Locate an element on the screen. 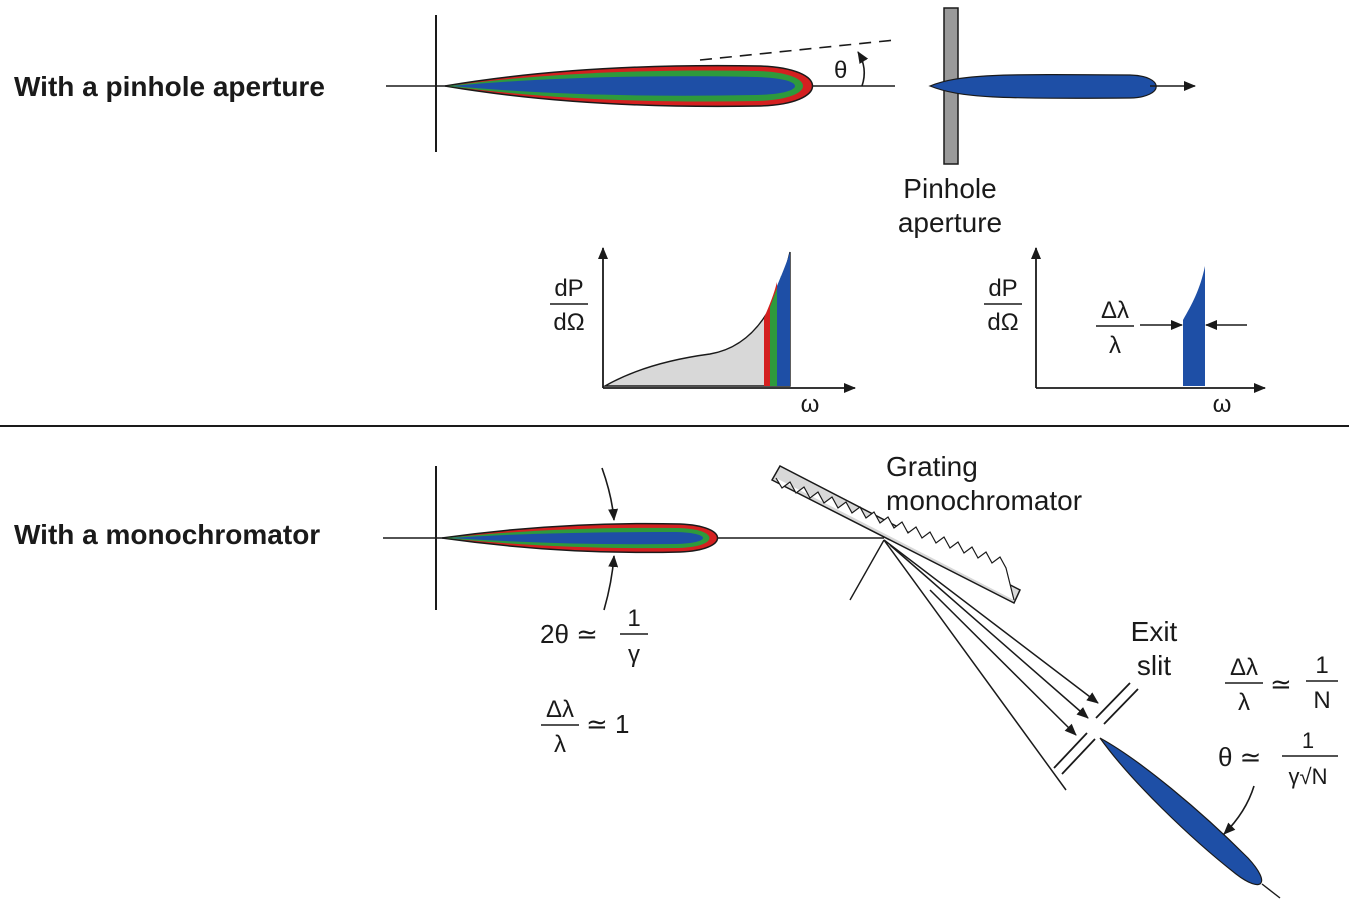  output-beam-axis is located at coordinates (1271, 891).